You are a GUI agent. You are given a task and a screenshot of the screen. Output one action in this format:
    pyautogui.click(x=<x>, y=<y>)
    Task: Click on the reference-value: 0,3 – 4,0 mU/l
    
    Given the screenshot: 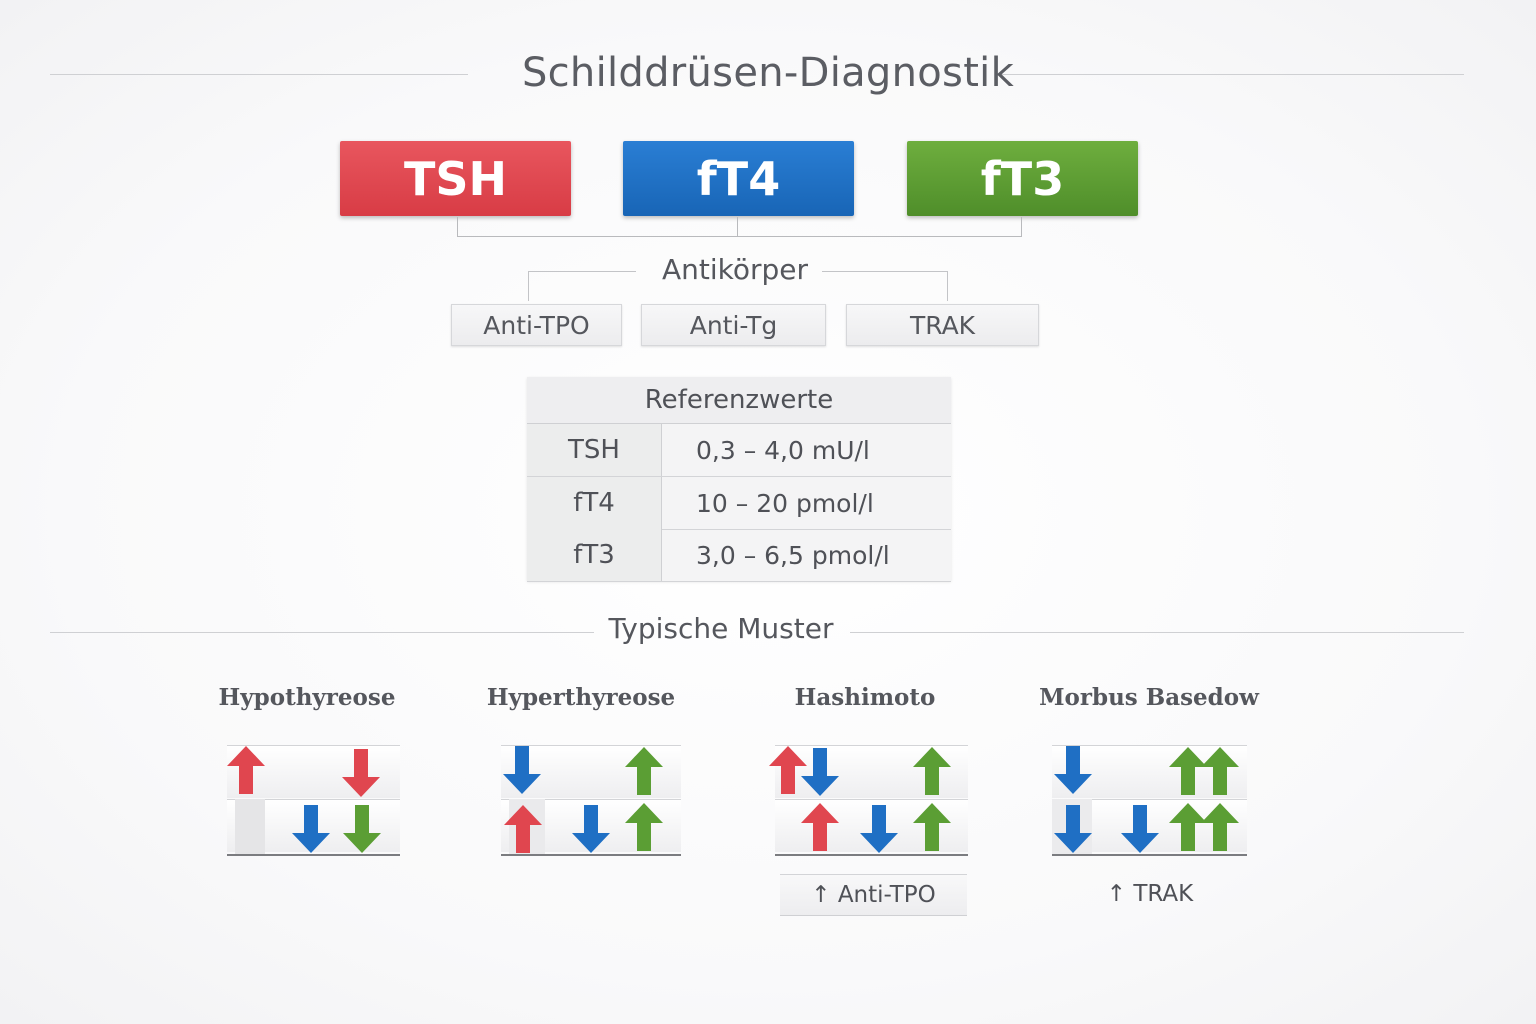 What is the action you would take?
    pyautogui.click(x=783, y=450)
    